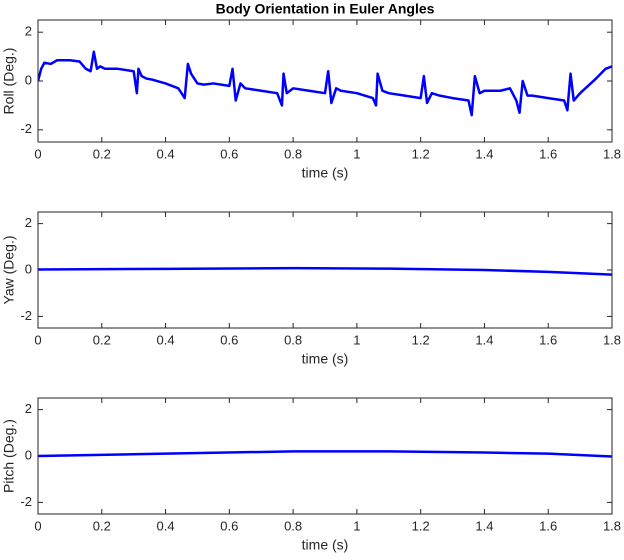 The width and height of the screenshot is (624, 560). I want to click on chart-title: Body Orientation in Euler Angles, so click(325, 9).